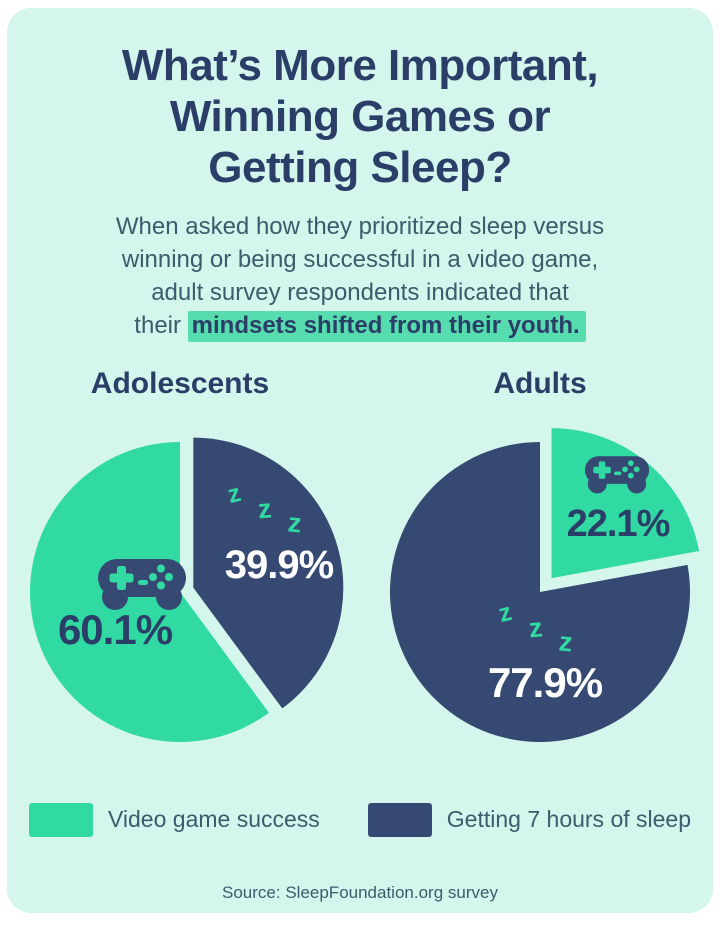 This screenshot has height=933, width=720. What do you see at coordinates (386, 326) in the screenshot?
I see `subtitle-highlight: mindsets shifted from their youth.` at bounding box center [386, 326].